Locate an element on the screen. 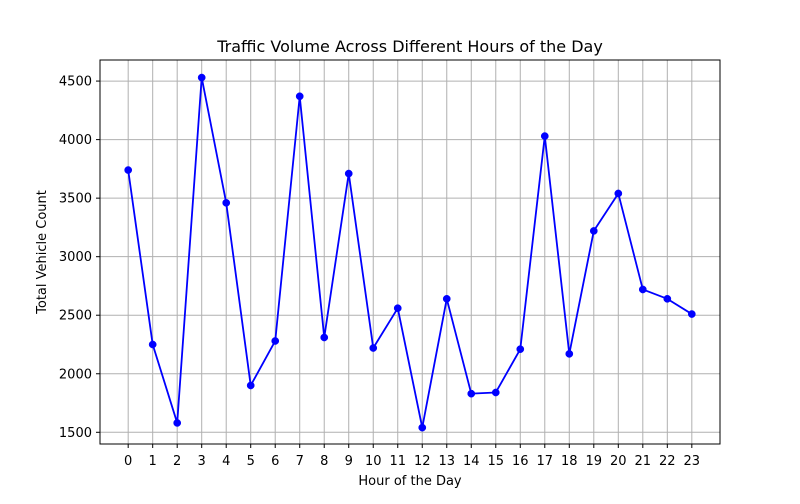  y-tick-label: 2500 is located at coordinates (75, 316).